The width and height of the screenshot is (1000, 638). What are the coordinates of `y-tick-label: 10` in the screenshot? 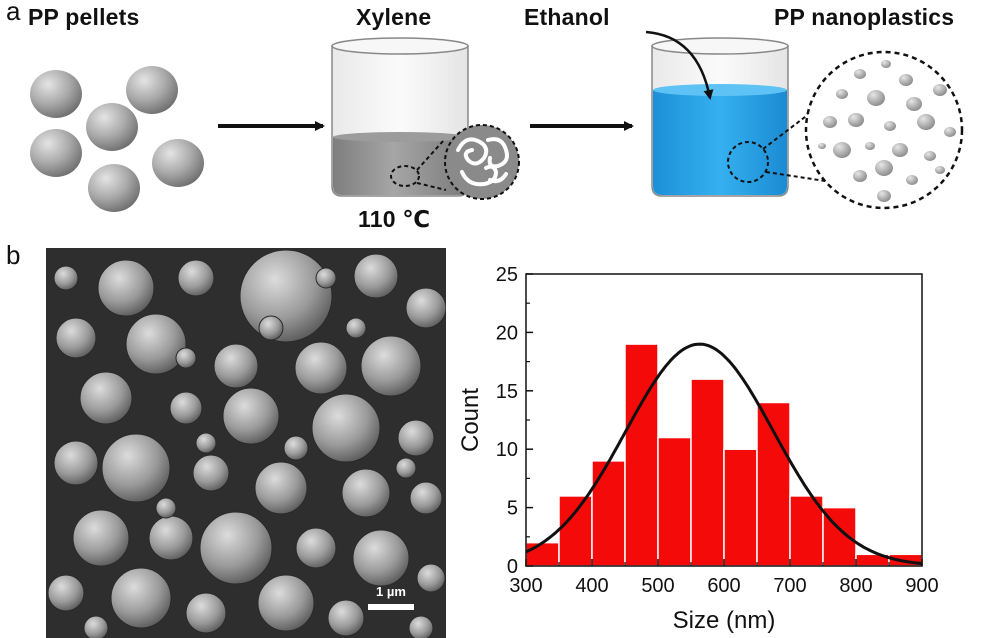 It's located at (507, 450).